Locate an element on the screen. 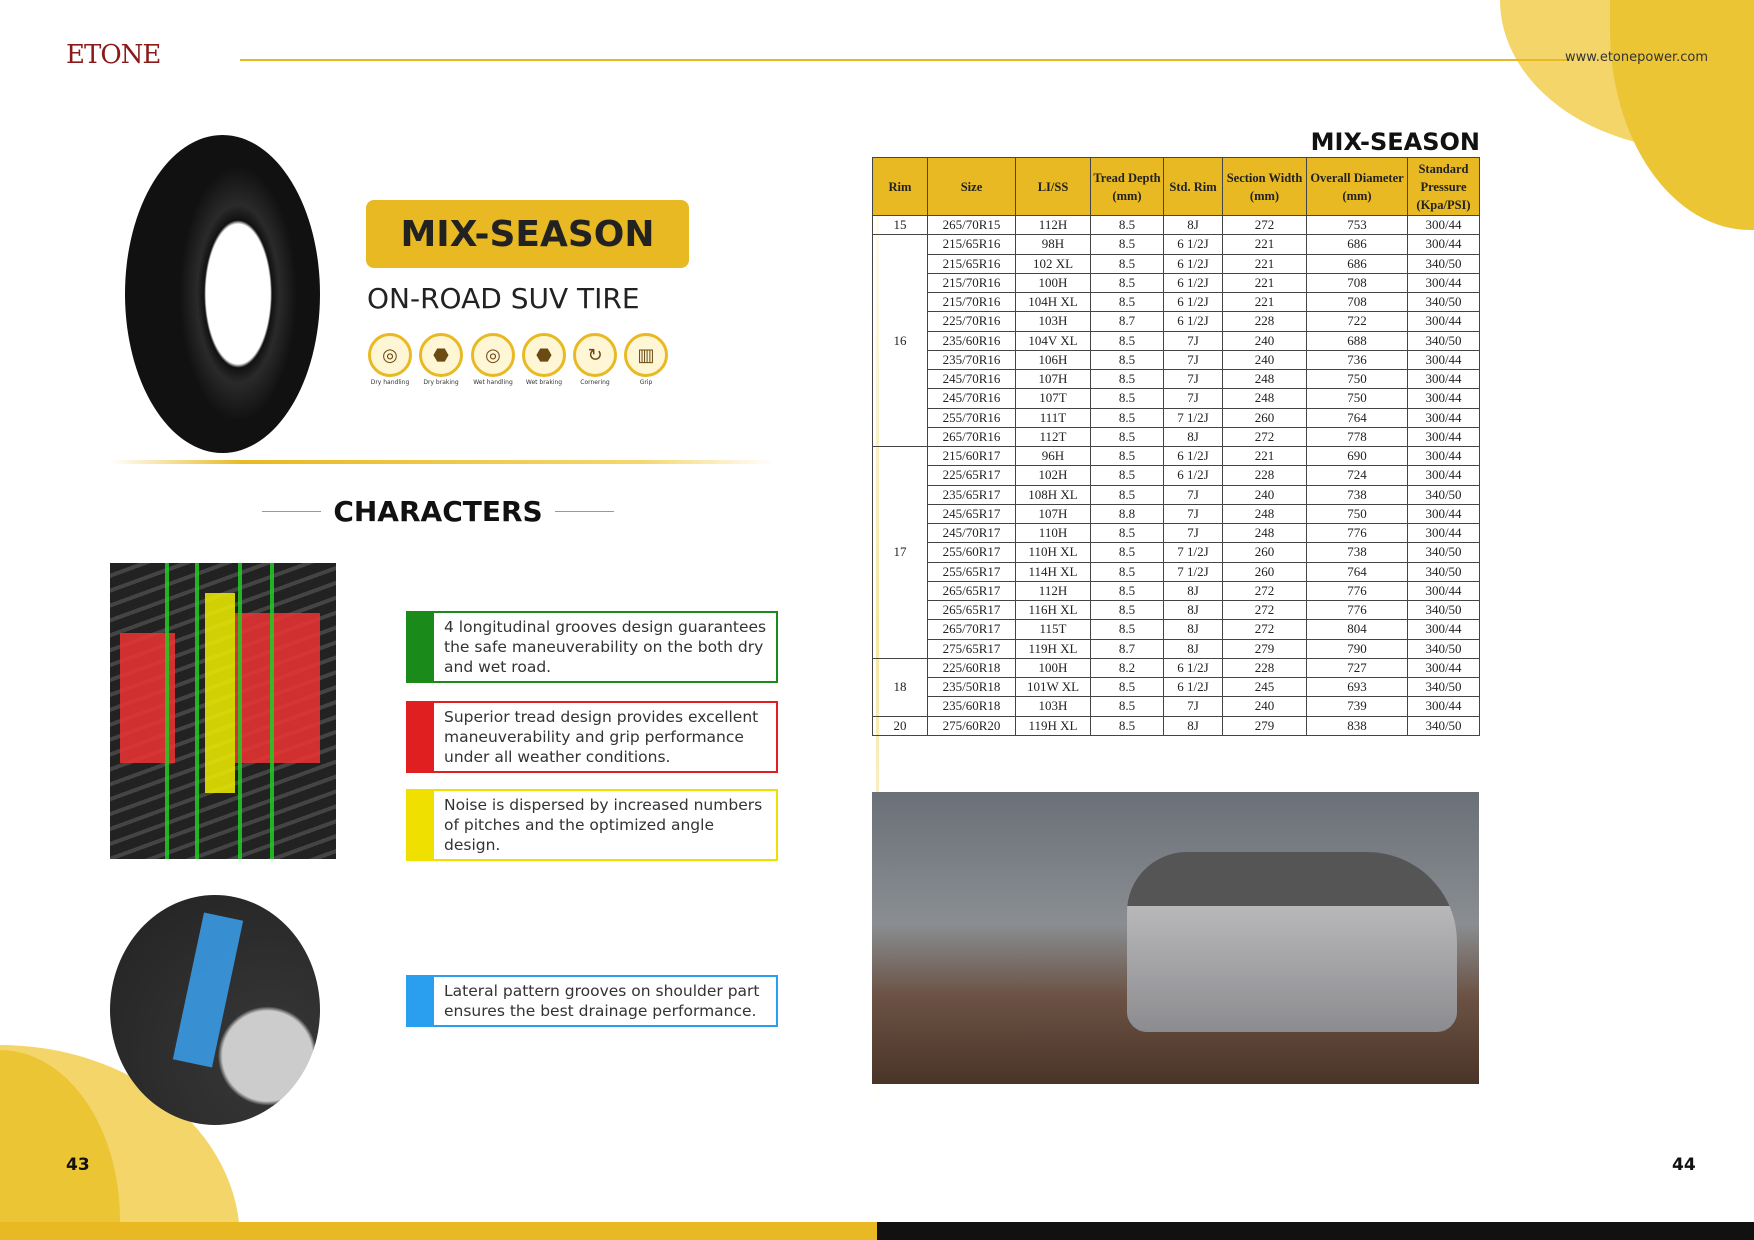 Image resolution: width=1754 pixels, height=1240 pixels. table-cell: 108H XL is located at coordinates (1053, 494).